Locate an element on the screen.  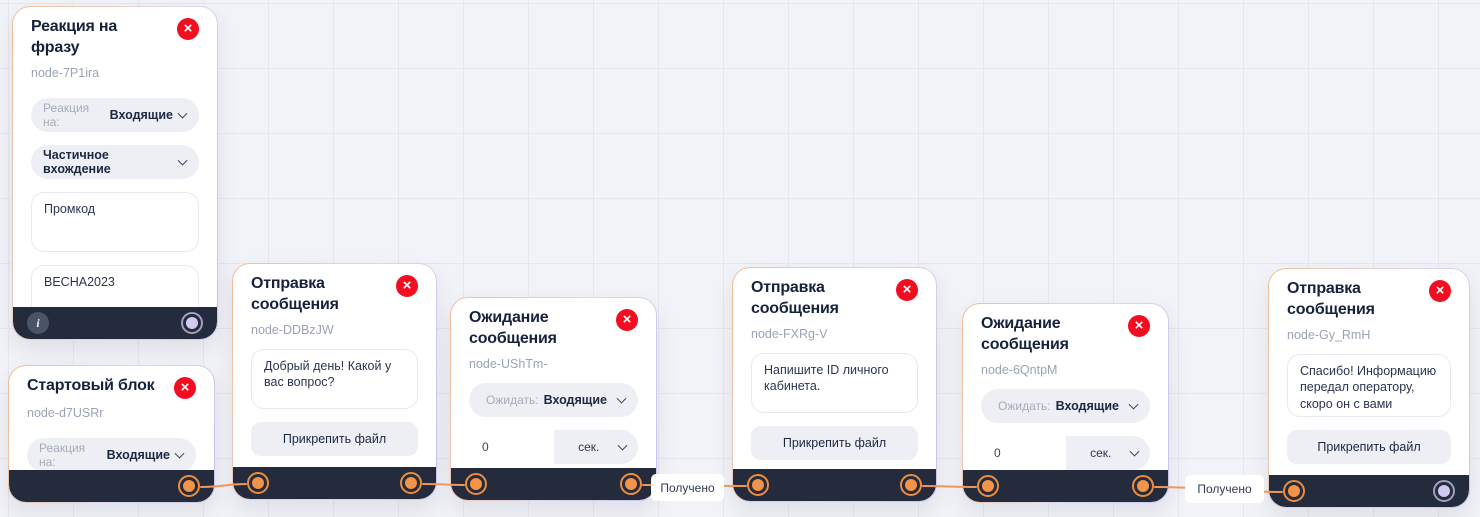
match-type-select: Частичное вхождение is located at coordinates (115, 161).